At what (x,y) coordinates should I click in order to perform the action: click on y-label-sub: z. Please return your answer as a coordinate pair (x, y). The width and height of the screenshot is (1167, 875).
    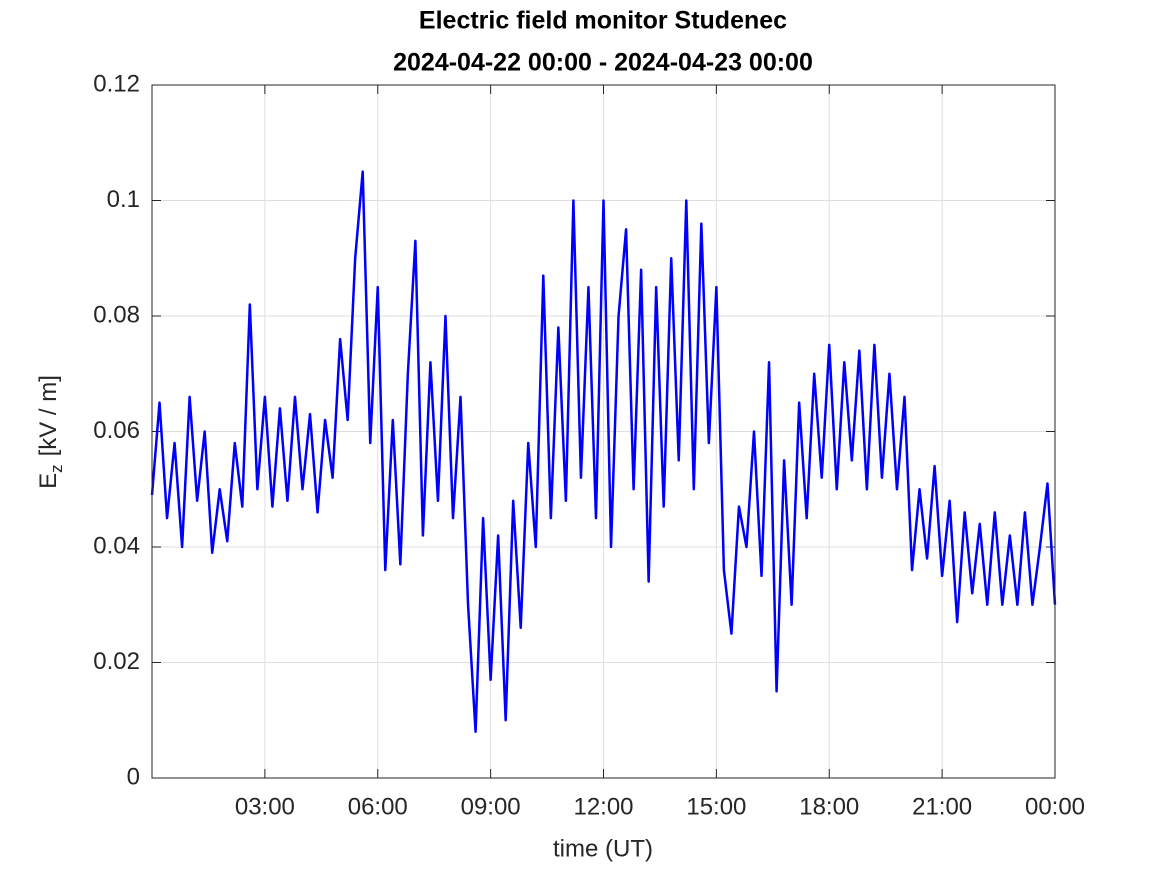
    Looking at the image, I should click on (56, 468).